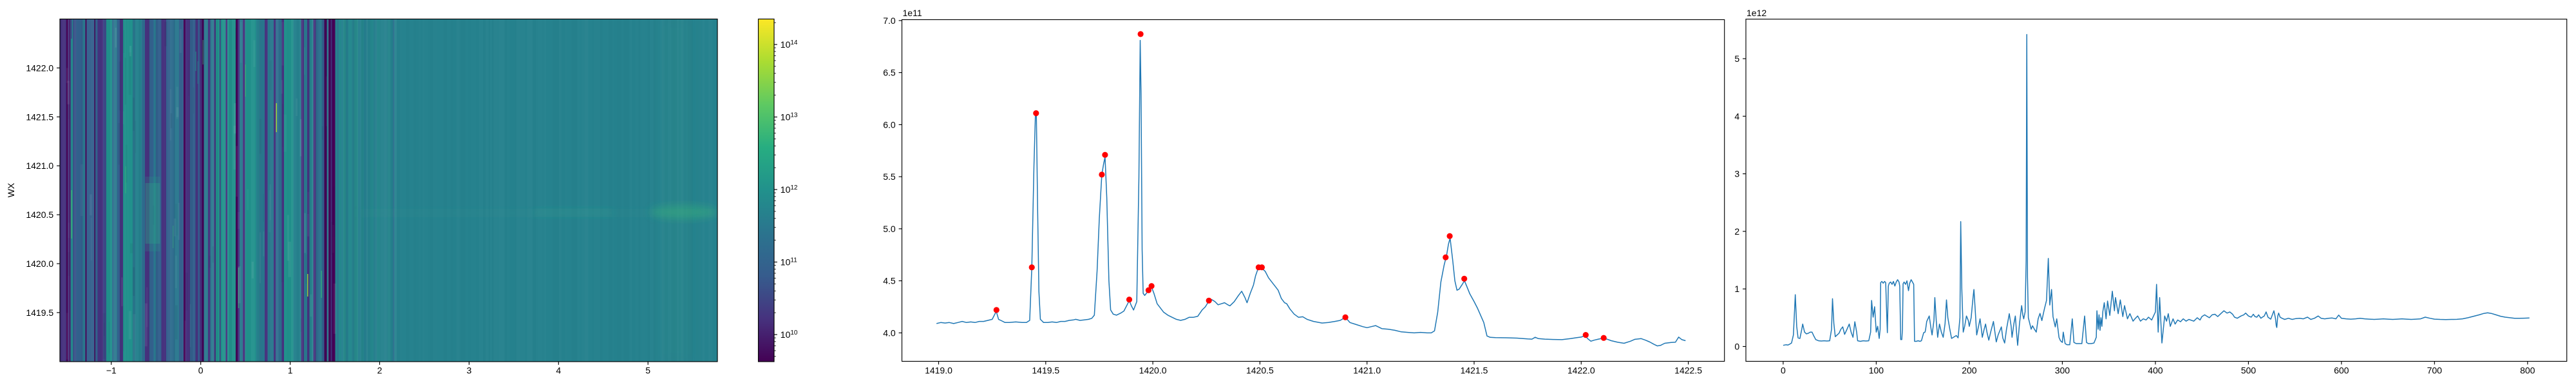 The height and width of the screenshot is (390, 2576). I want to click on svg-text: −1, so click(112, 371).